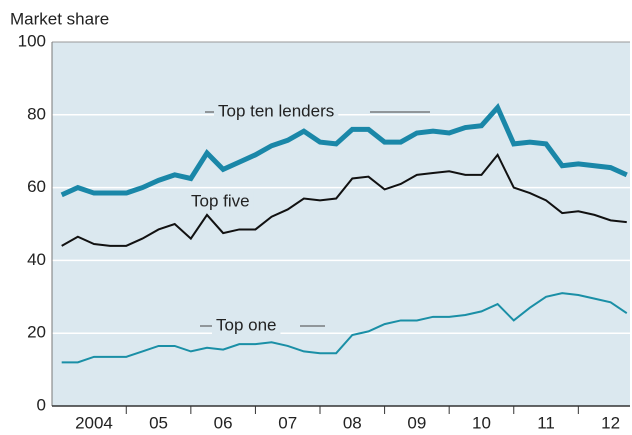  Describe the element at coordinates (287, 422) in the screenshot. I see `x-tick-label: 07` at that location.